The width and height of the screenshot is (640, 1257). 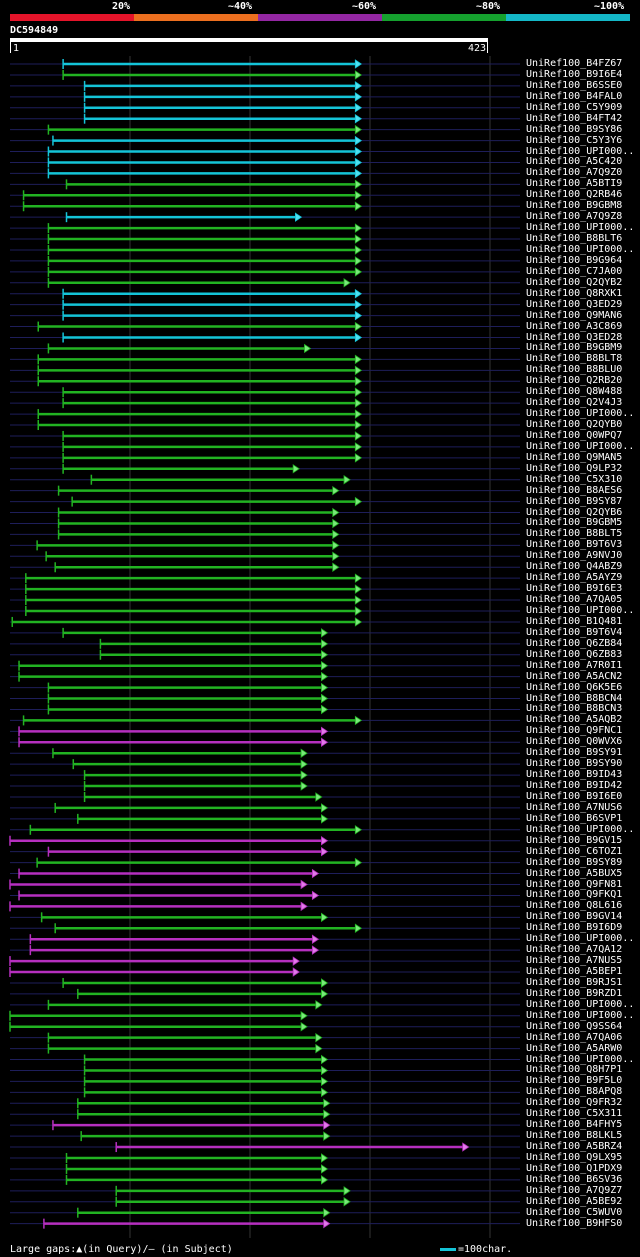 I want to click on hit-label: UniRef100_Q9SS64, so click(x=574, y=1026).